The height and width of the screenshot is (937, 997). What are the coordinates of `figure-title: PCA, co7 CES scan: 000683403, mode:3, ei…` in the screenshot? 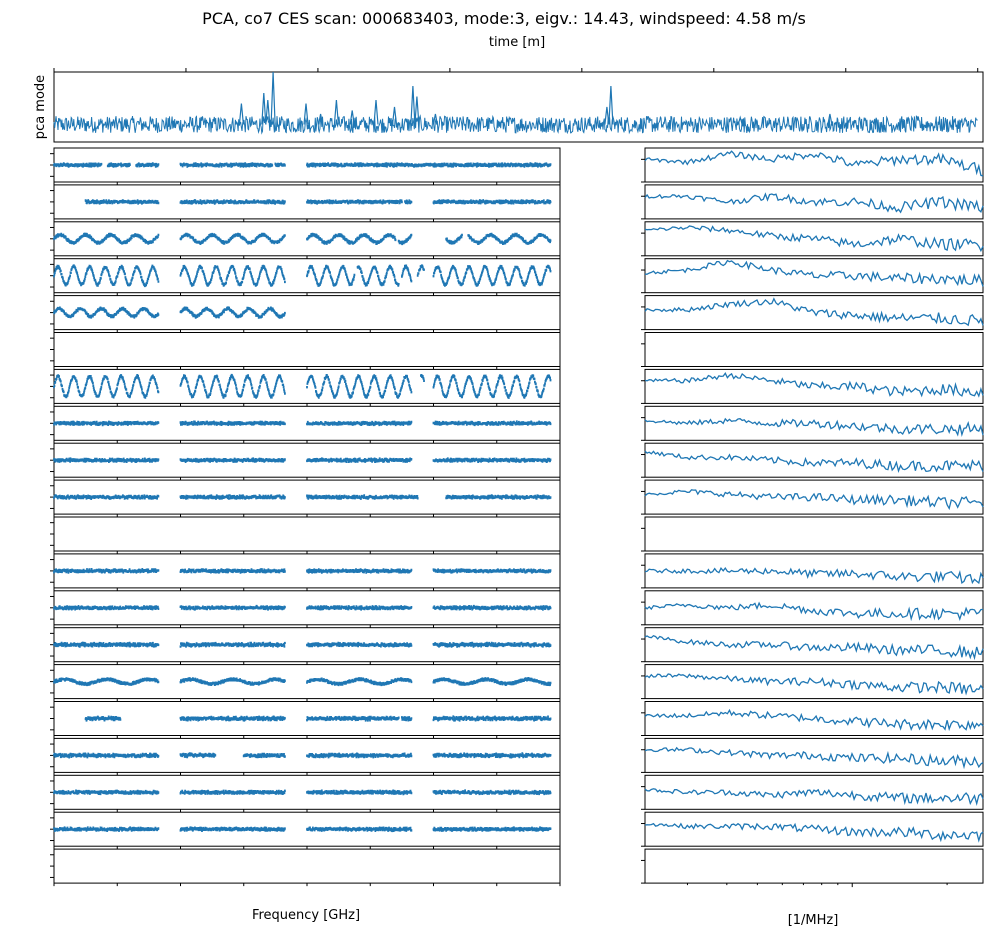 It's located at (504, 18).